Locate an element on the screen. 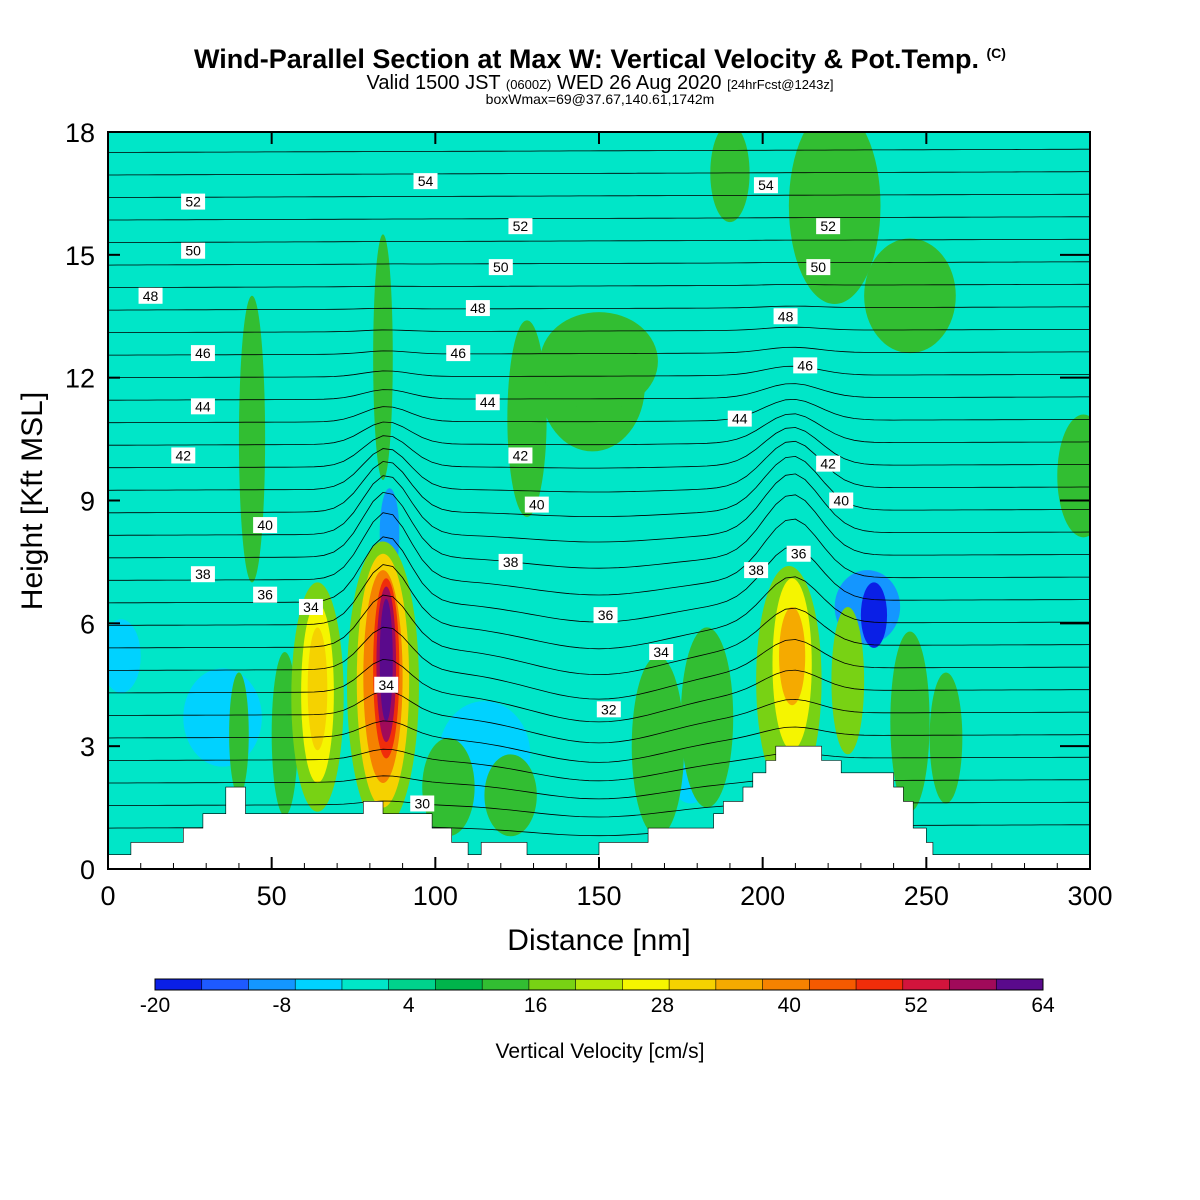 This screenshot has width=1200, height=1200. y-tick-label: 9 is located at coordinates (87, 502).